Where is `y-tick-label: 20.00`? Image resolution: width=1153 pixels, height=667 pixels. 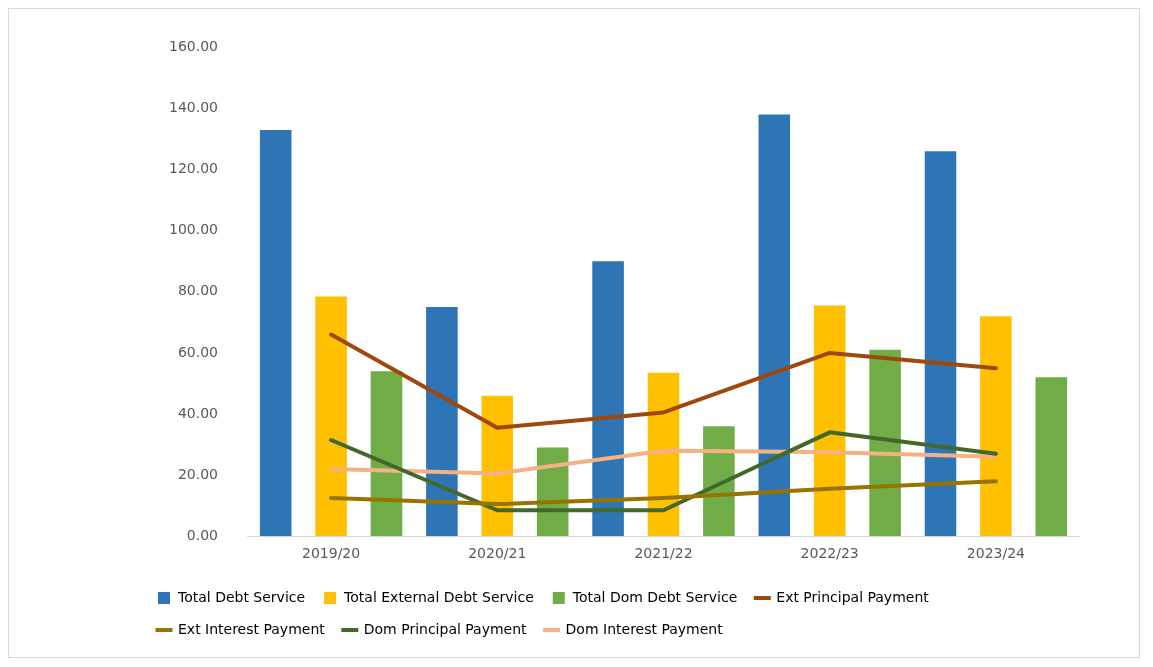 y-tick-label: 20.00 is located at coordinates (197, 473).